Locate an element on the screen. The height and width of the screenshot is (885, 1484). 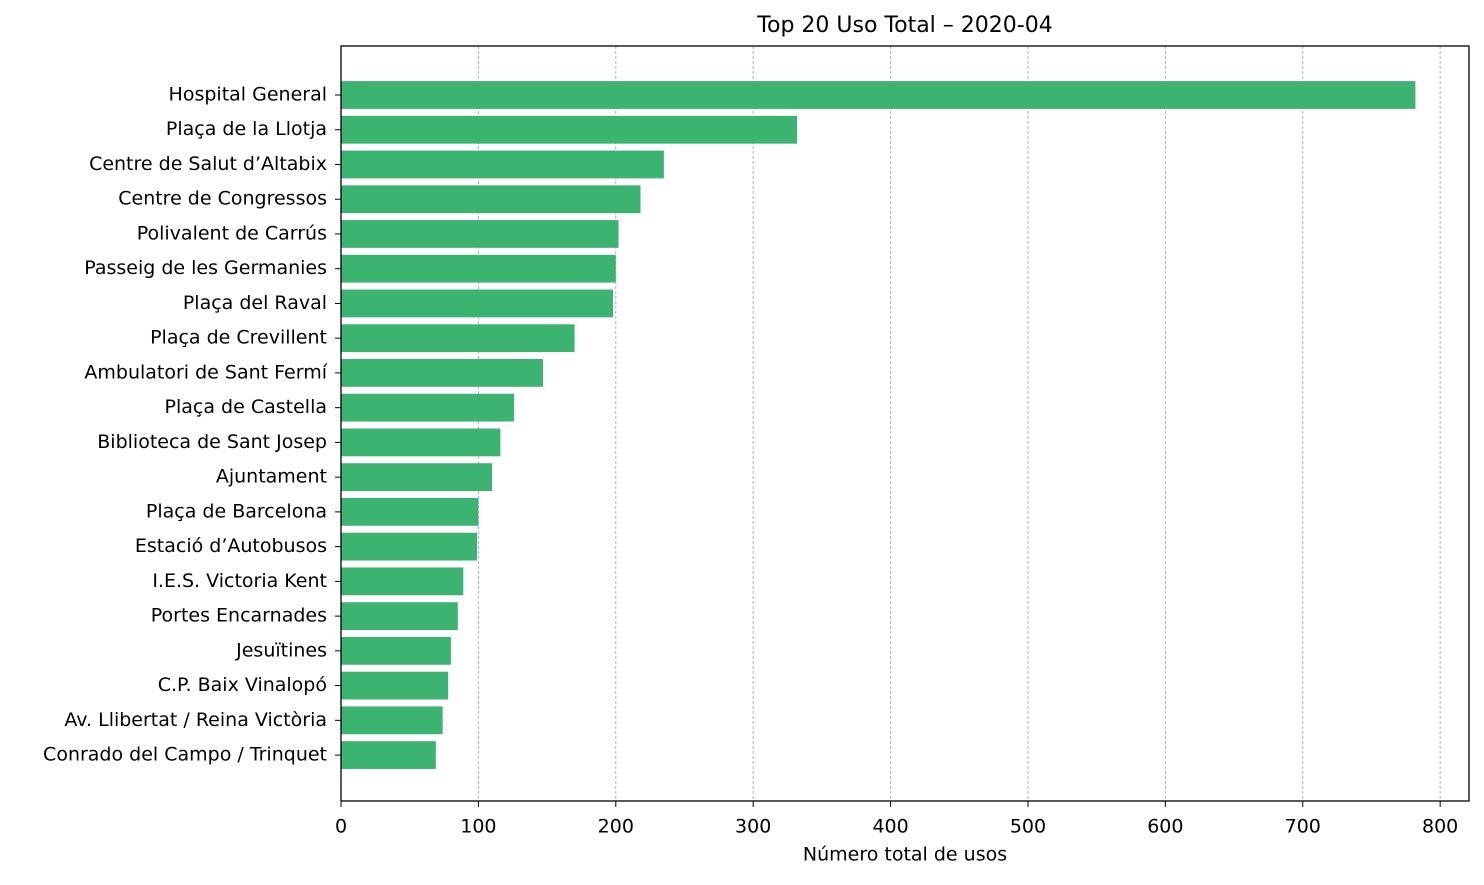
chart-title: Top 20 Uso Total – 2020-04 is located at coordinates (904, 25).